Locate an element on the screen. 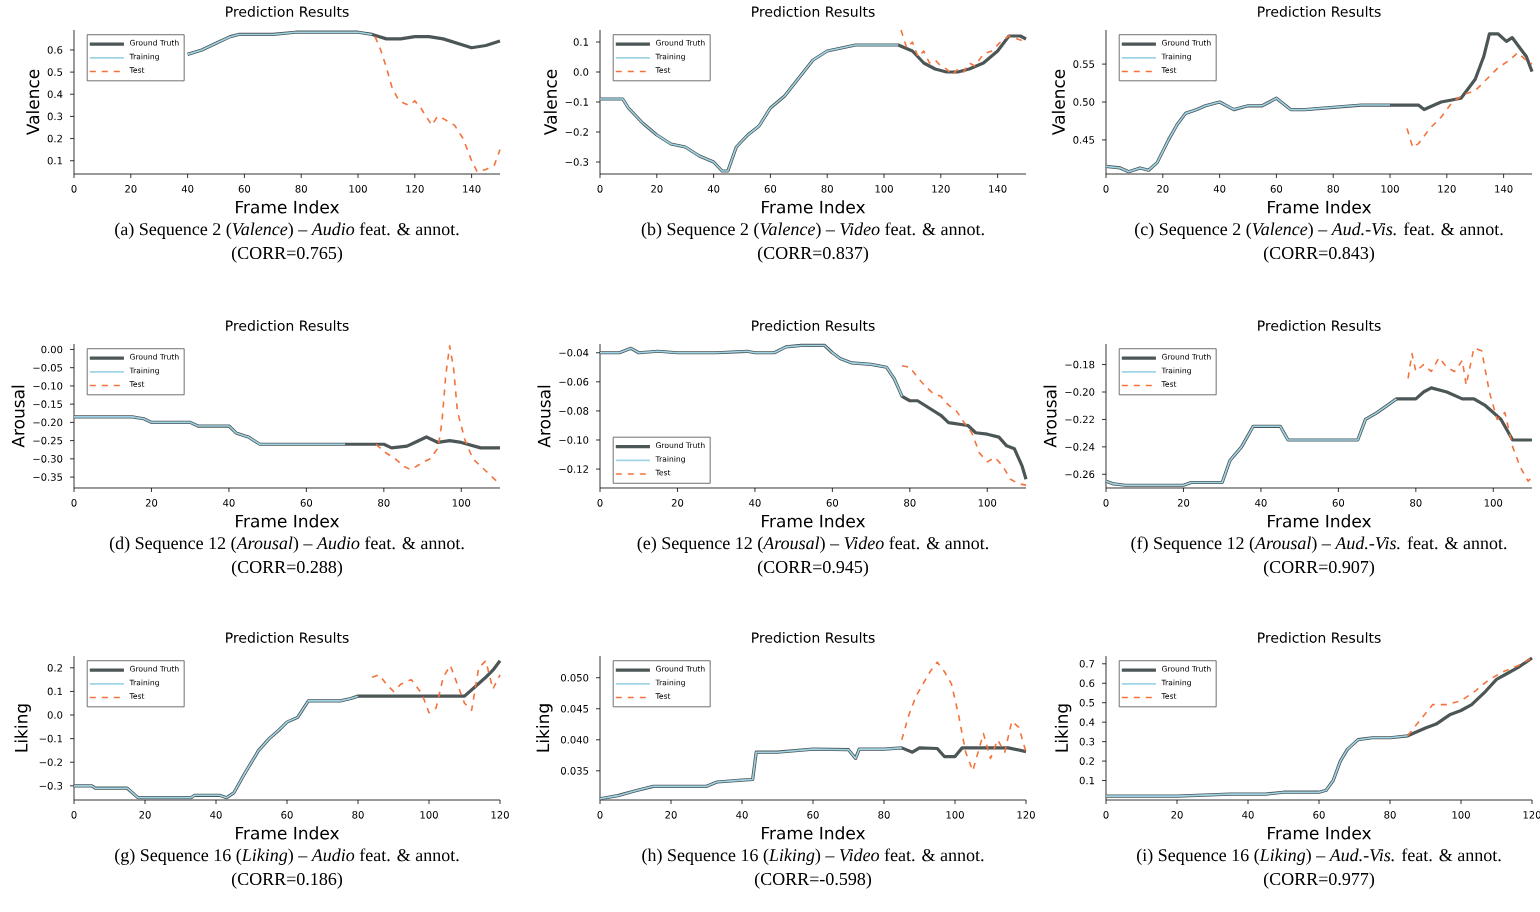  text: (CORR=0.765) is located at coordinates (287, 254).